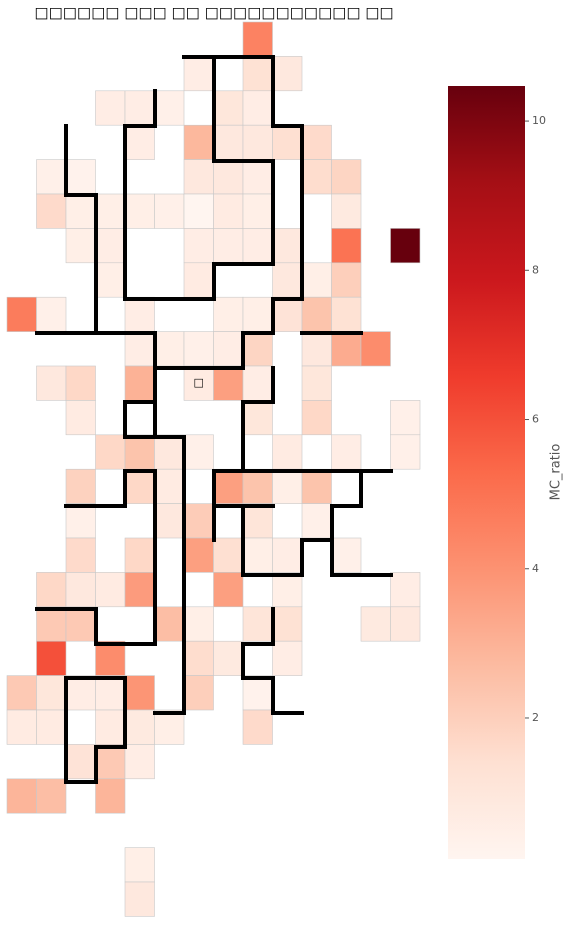  I want to click on colorbar-tick-label: 10, so click(539, 120).